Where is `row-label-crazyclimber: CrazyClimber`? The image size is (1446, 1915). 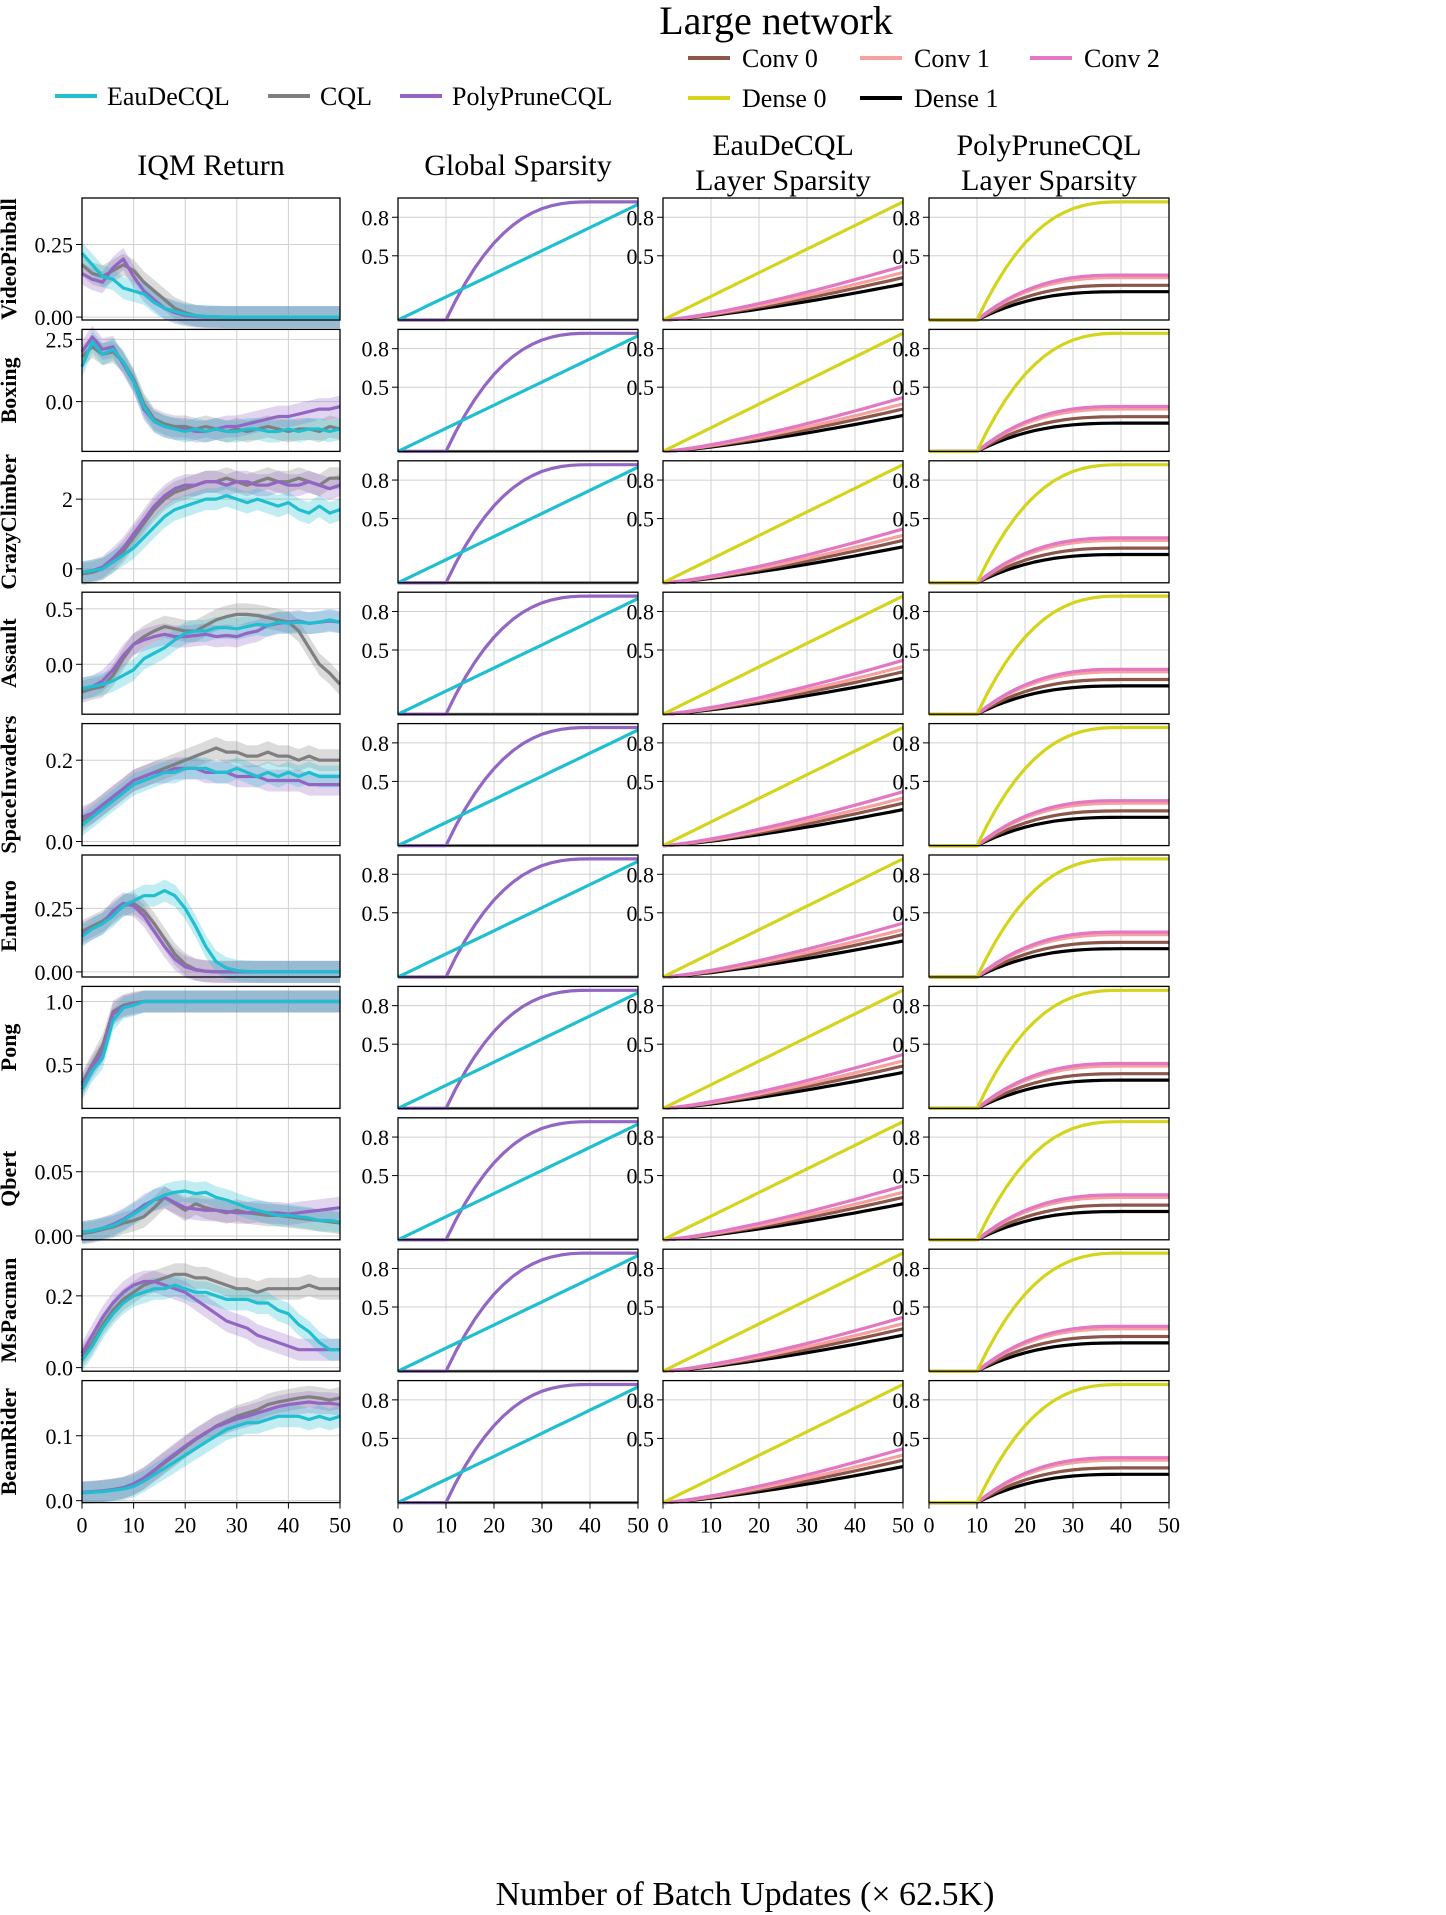
row-label-crazyclimber: CrazyClimber is located at coordinates (10, 522).